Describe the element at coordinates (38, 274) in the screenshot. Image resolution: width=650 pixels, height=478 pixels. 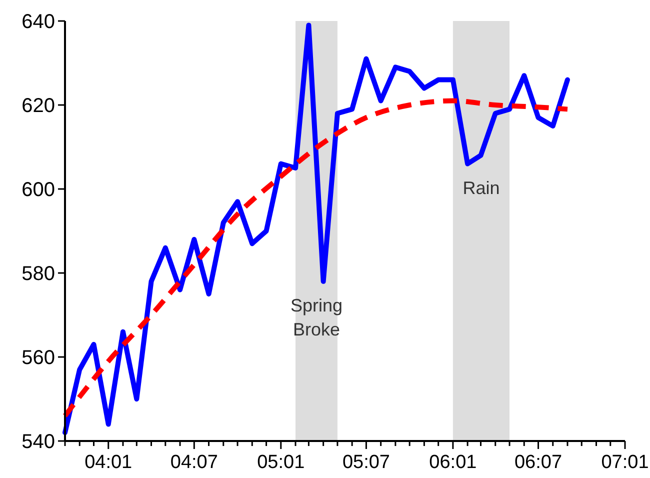
I see `y-tick-label: 580` at that location.